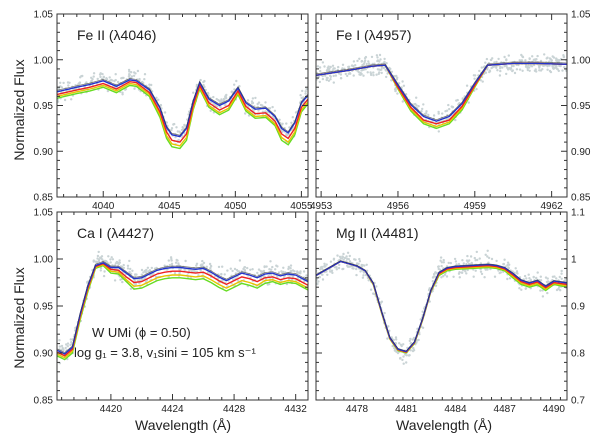  Describe the element at coordinates (115, 233) in the screenshot. I see `panel-title: Ca I (λ4427)` at that location.